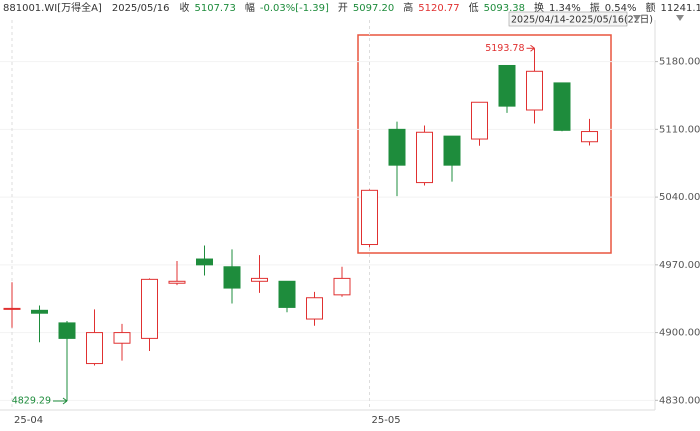  What do you see at coordinates (679, 62) in the screenshot?
I see `y-tick-label: 5180.00` at bounding box center [679, 62].